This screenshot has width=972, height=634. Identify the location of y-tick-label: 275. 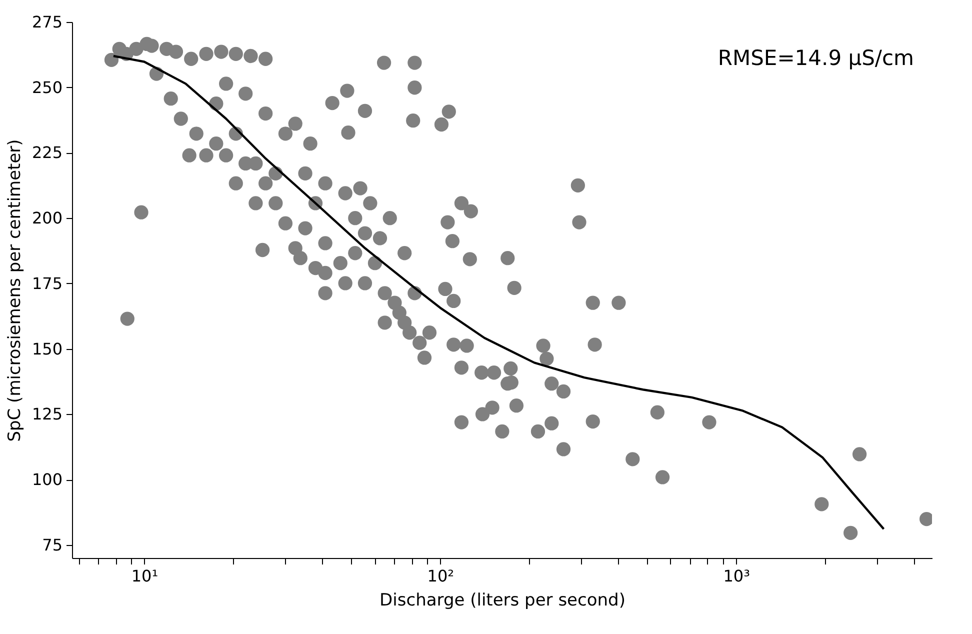
(47, 22).